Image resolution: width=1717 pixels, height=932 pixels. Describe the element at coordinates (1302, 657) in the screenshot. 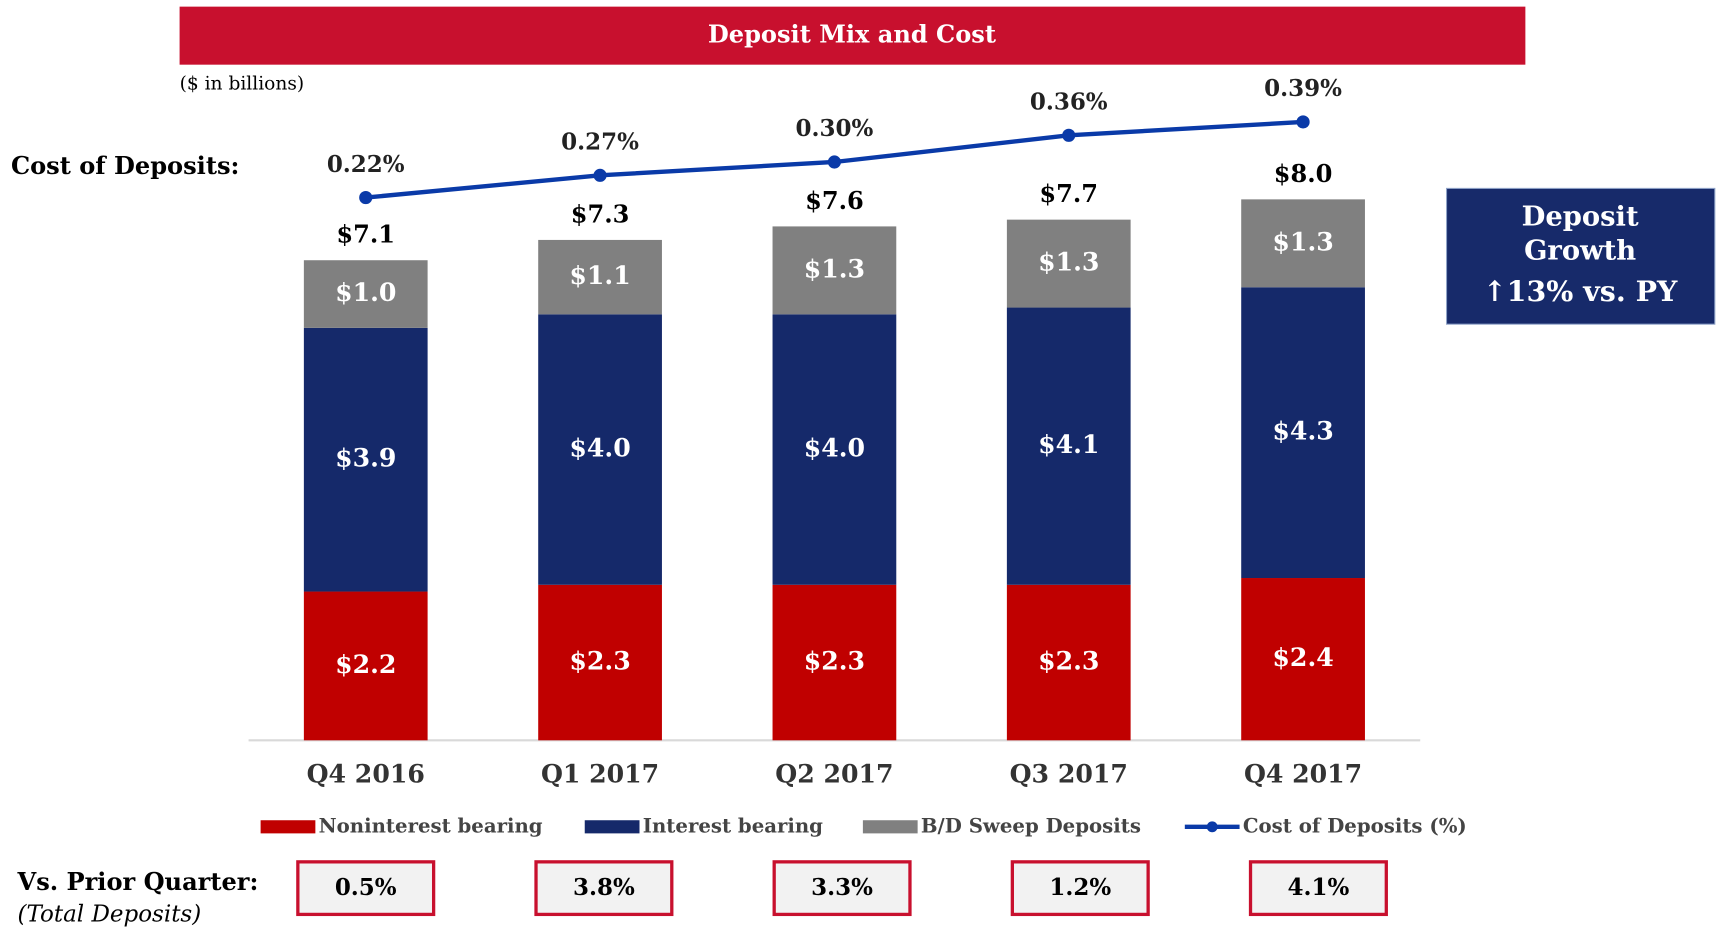

I see `data-label: $2.4` at that location.